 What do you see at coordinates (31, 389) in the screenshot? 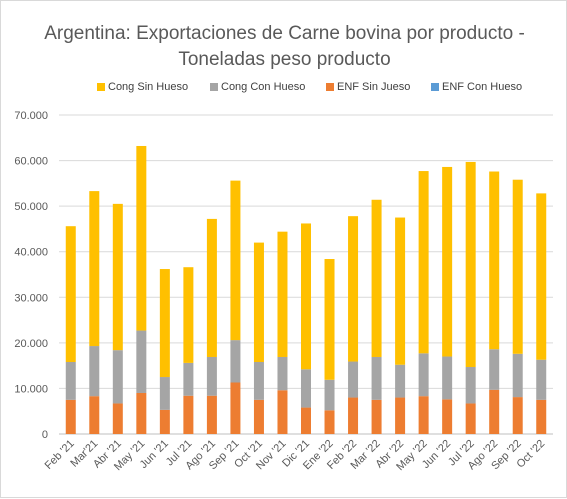
I see `y-tick-label: 10.000` at bounding box center [31, 389].